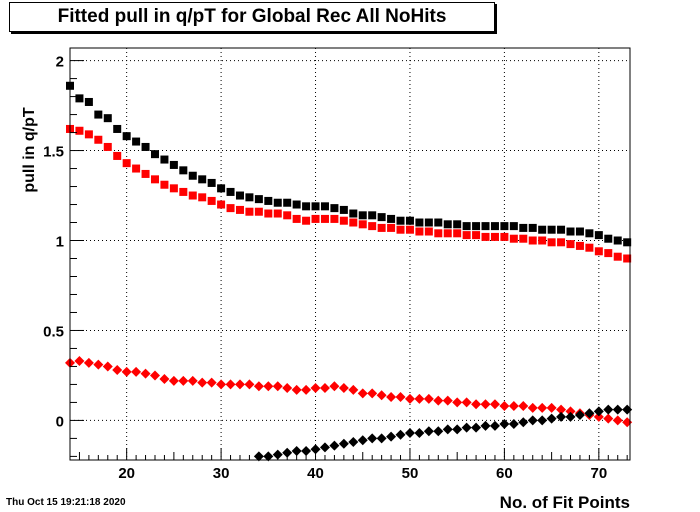 This screenshot has width=700, height=512. Describe the element at coordinates (598, 473) in the screenshot. I see `x-tick-label: 70` at that location.